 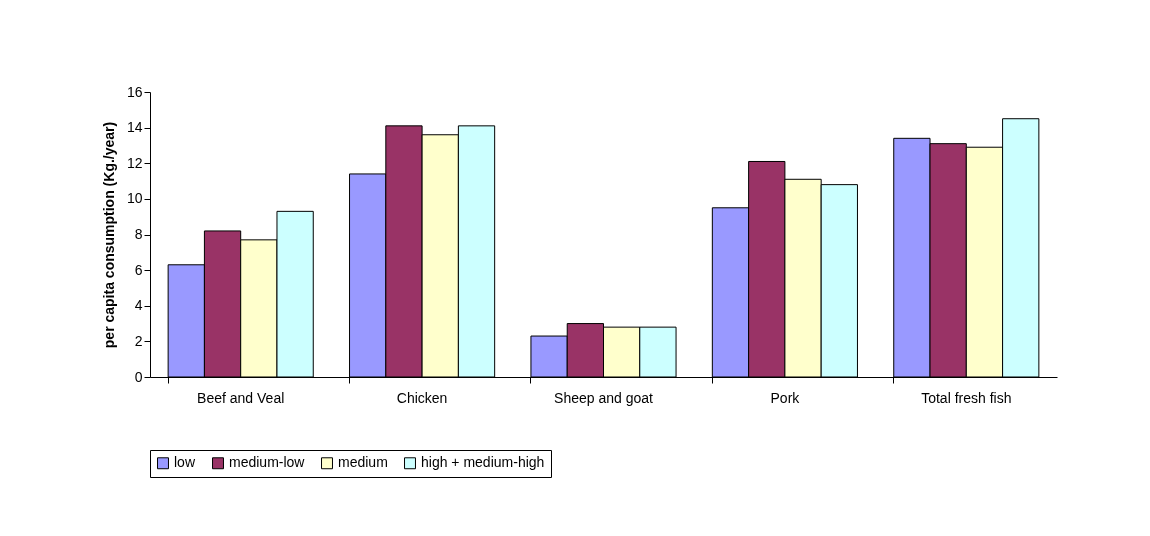 I want to click on x-tick-label: Chicken, so click(x=422, y=397).